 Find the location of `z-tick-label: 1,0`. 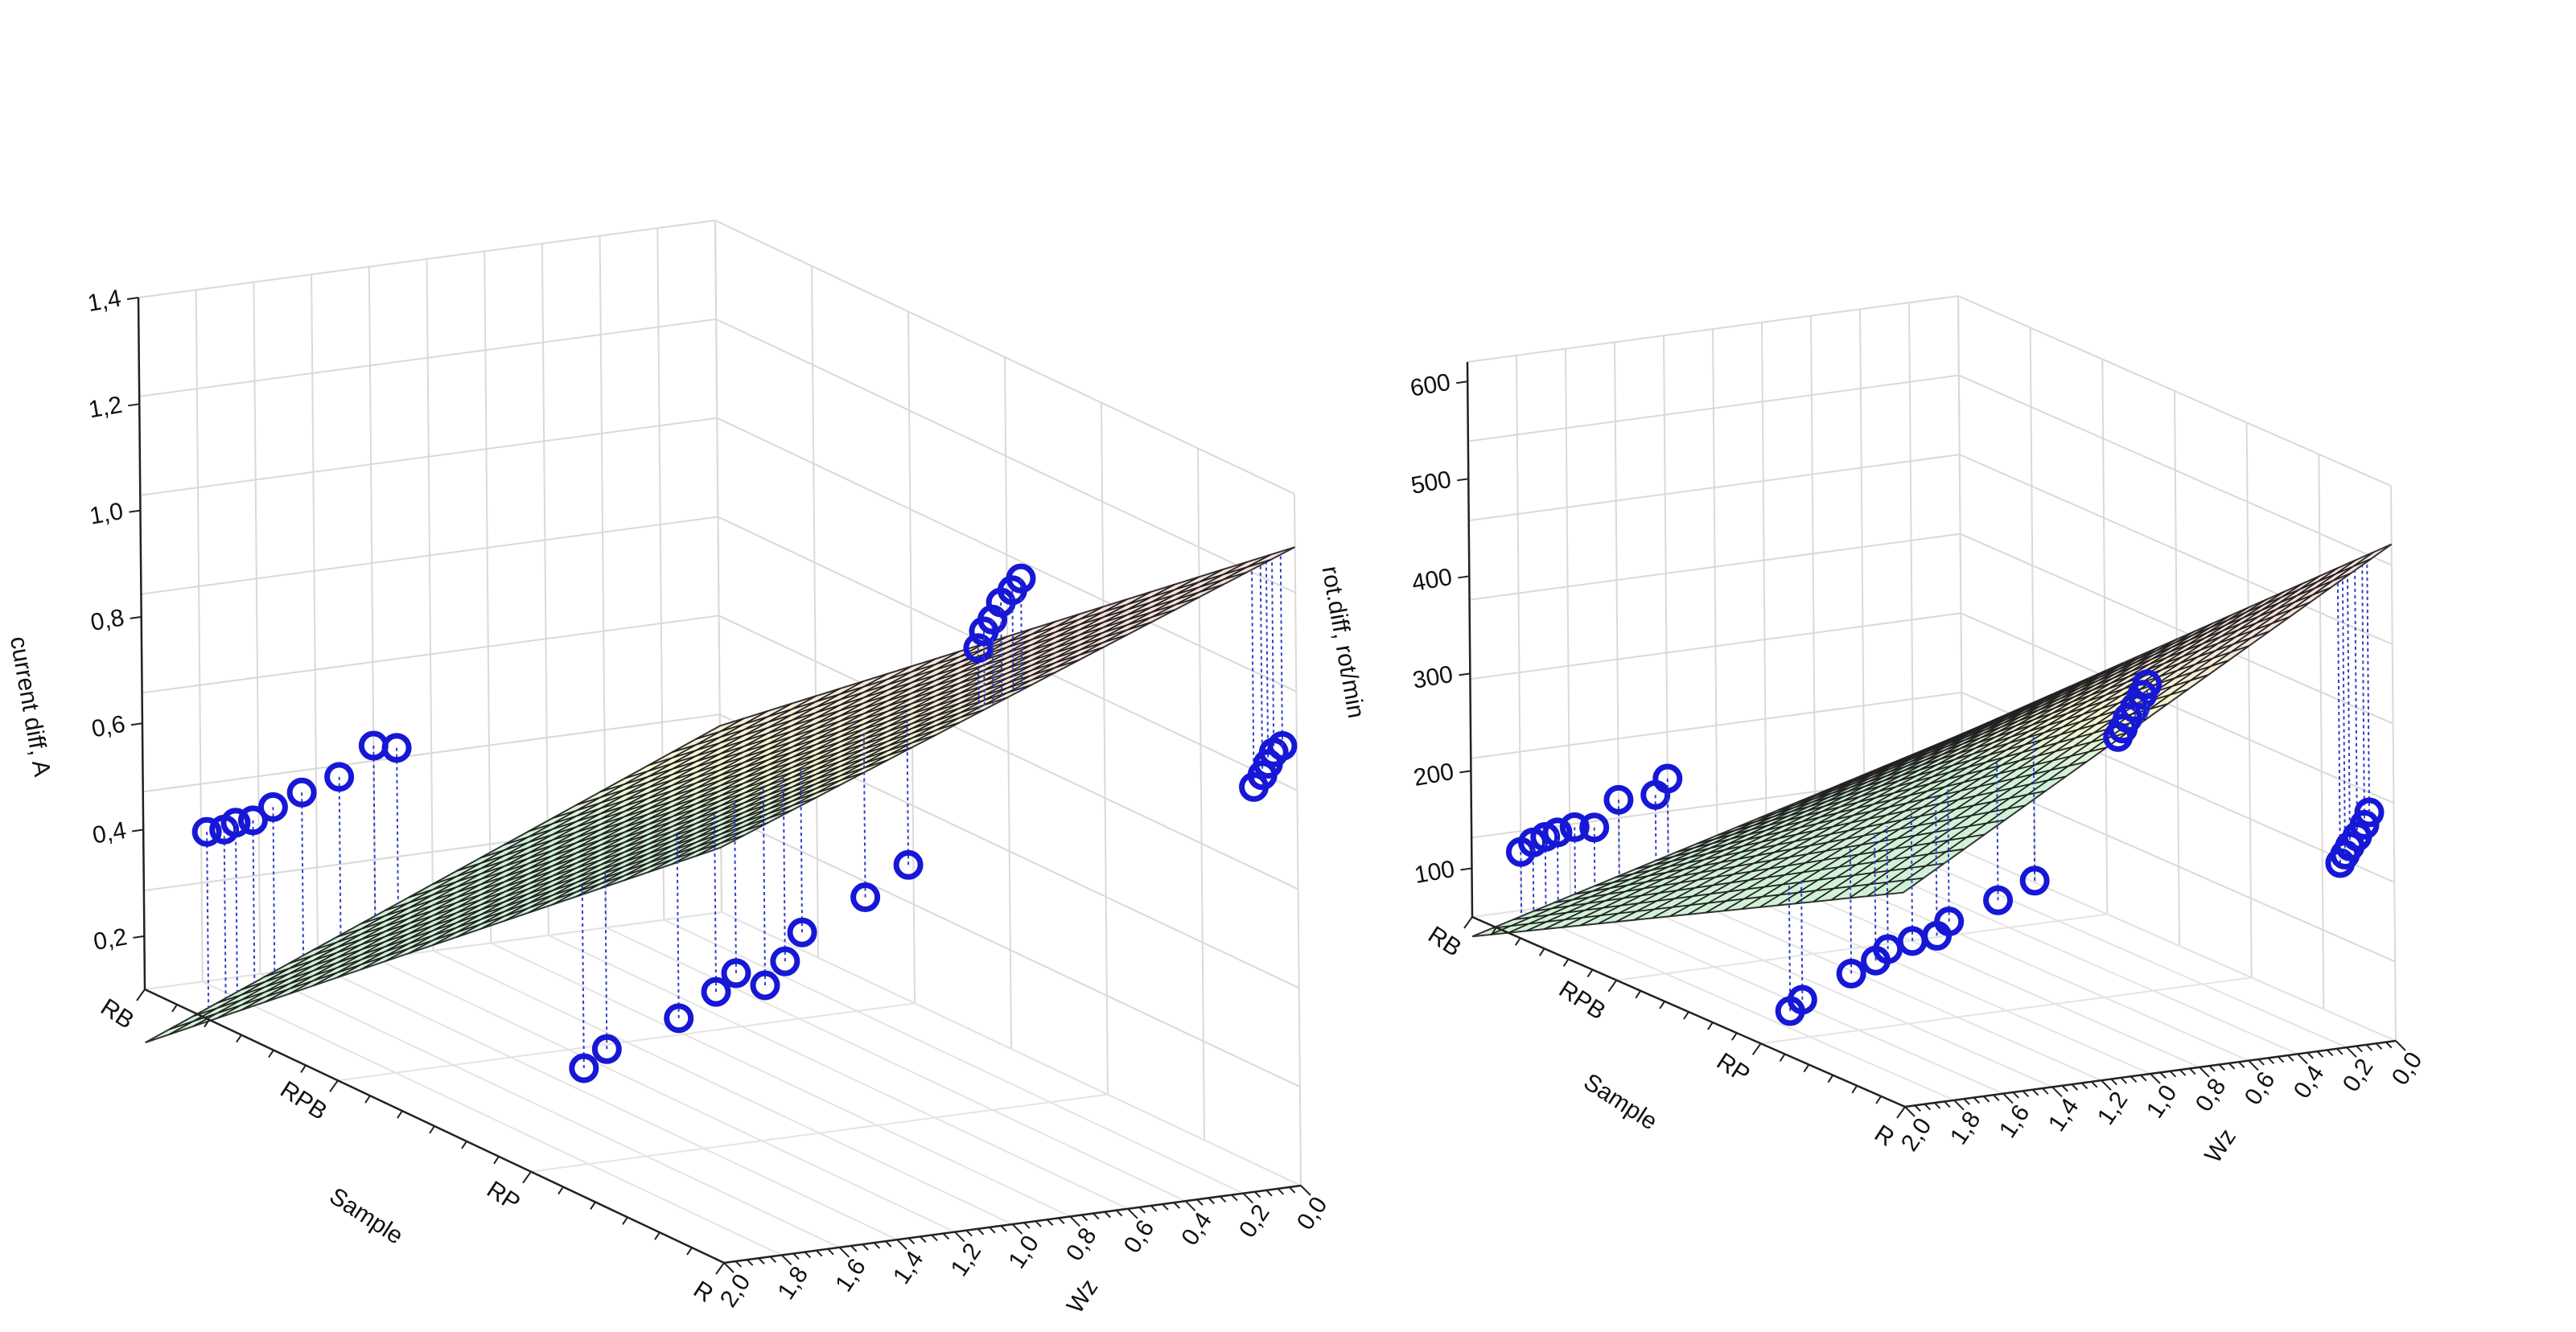

z-tick-label: 1,0 is located at coordinates (107, 514).